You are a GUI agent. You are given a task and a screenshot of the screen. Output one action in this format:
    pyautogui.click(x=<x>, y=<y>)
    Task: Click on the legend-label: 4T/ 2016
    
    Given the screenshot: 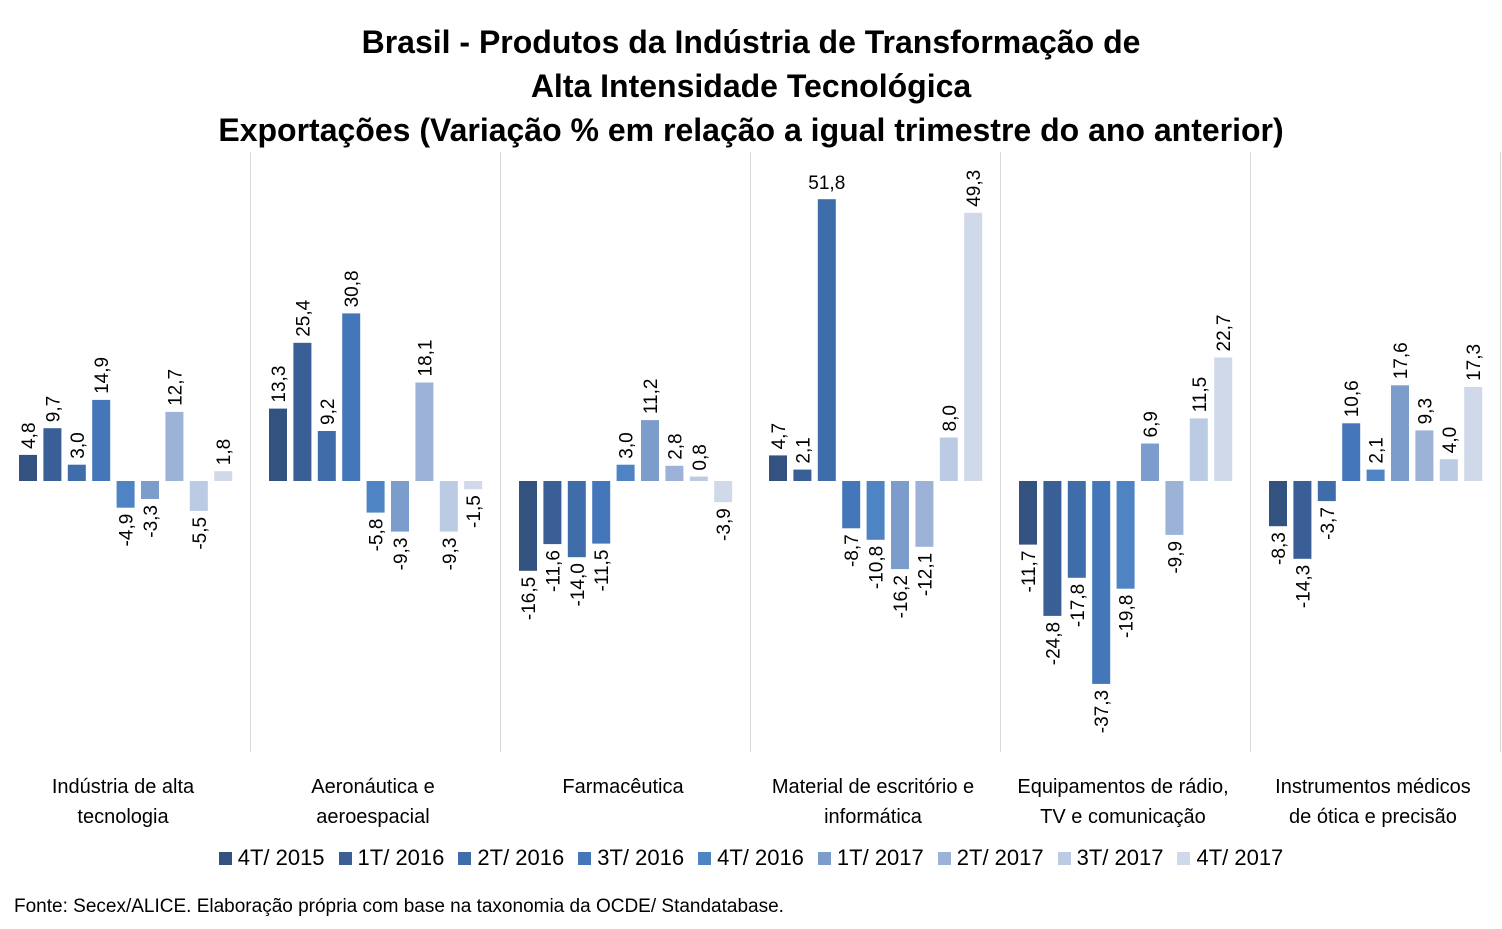 What is the action you would take?
    pyautogui.click(x=760, y=857)
    